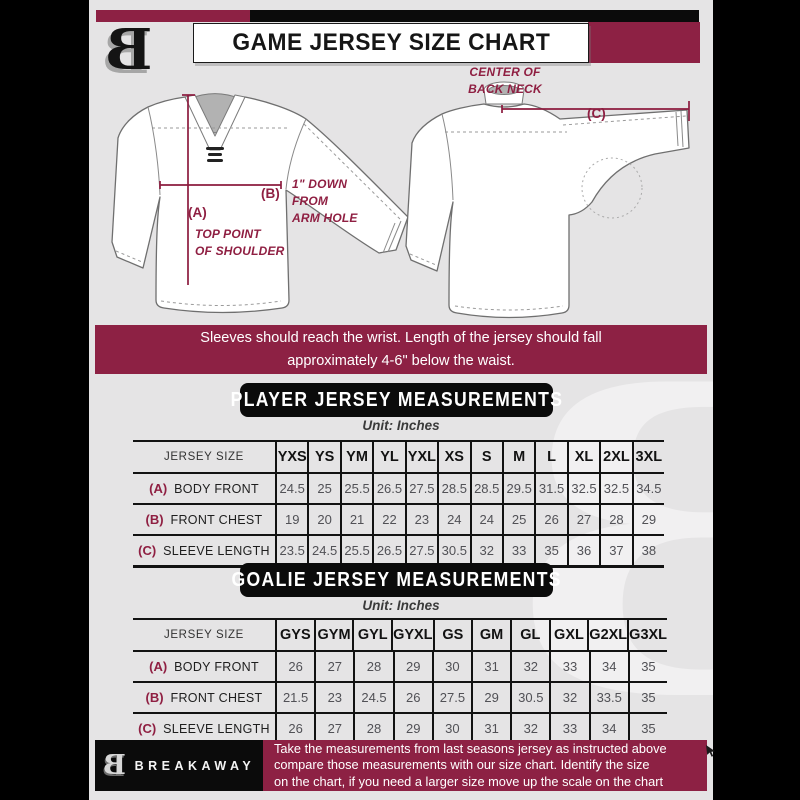 Image resolution: width=800 pixels, height=800 pixels. Describe the element at coordinates (291, 457) in the screenshot. I see `size-column-header: YXS` at that location.